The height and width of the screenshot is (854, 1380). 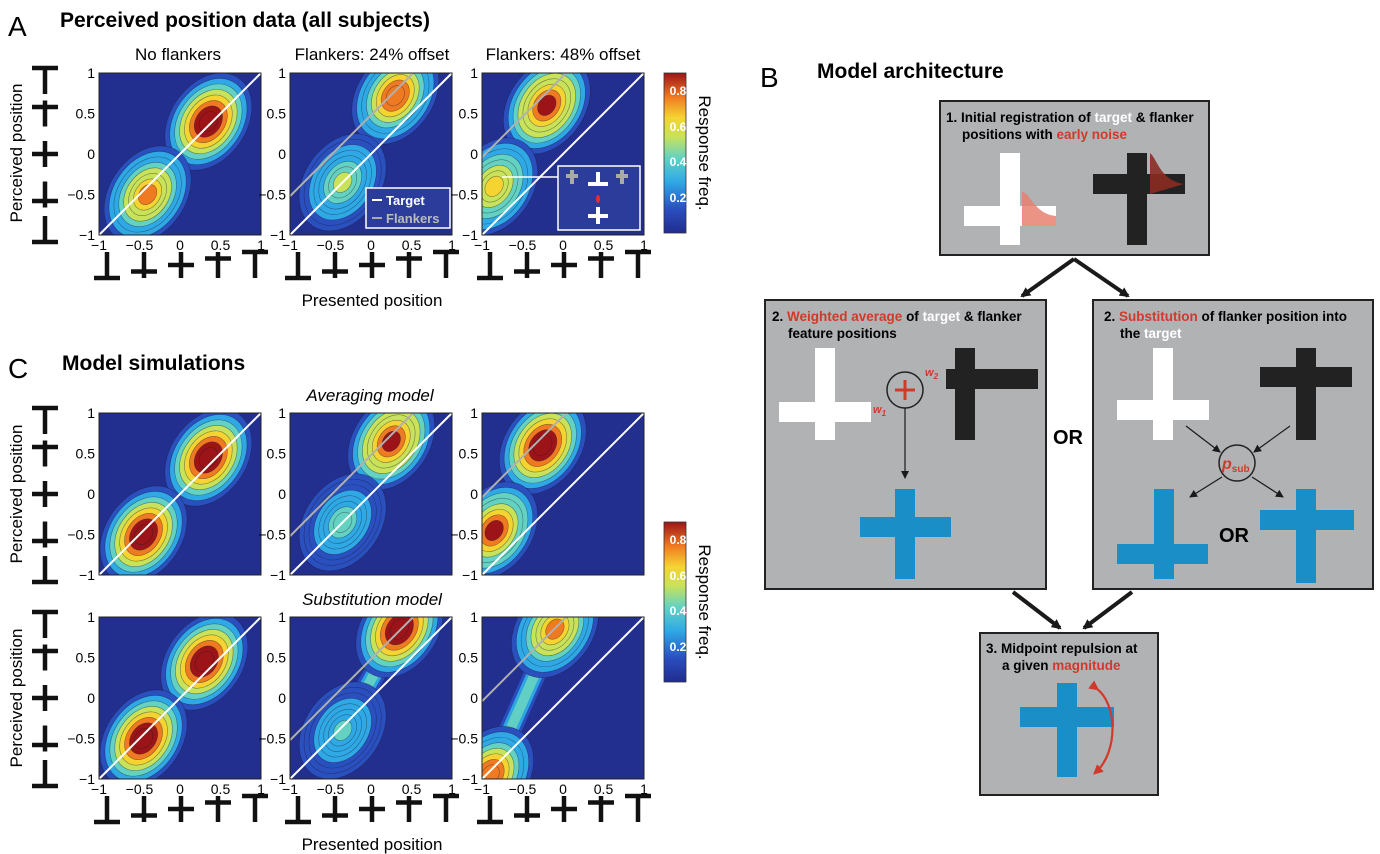 I want to click on arrow-1-to-2a, so click(x=1048, y=277).